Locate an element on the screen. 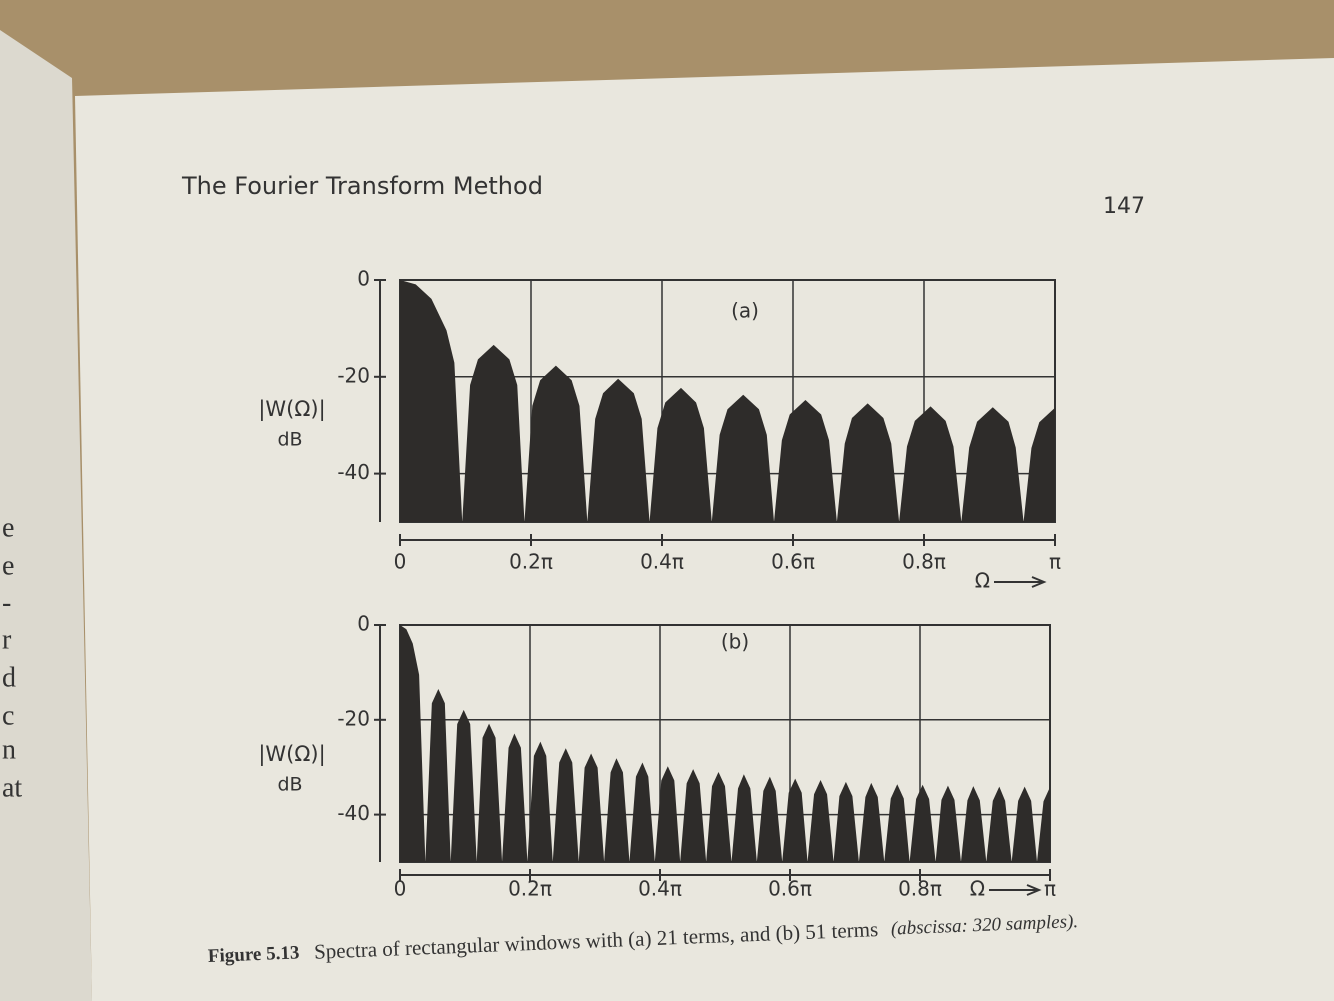 This screenshot has width=1334, height=1001. page-number: 147 is located at coordinates (1124, 206).